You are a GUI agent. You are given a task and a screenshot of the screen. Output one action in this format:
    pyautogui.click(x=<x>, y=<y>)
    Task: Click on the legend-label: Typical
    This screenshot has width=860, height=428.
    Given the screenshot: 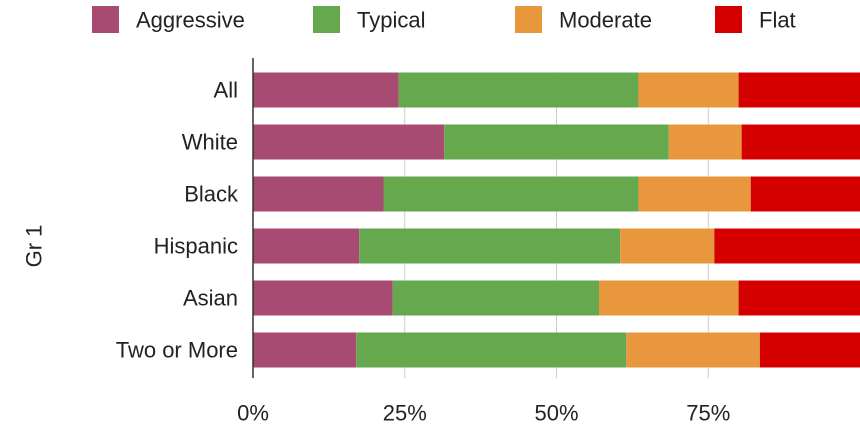 What is the action you would take?
    pyautogui.click(x=391, y=20)
    